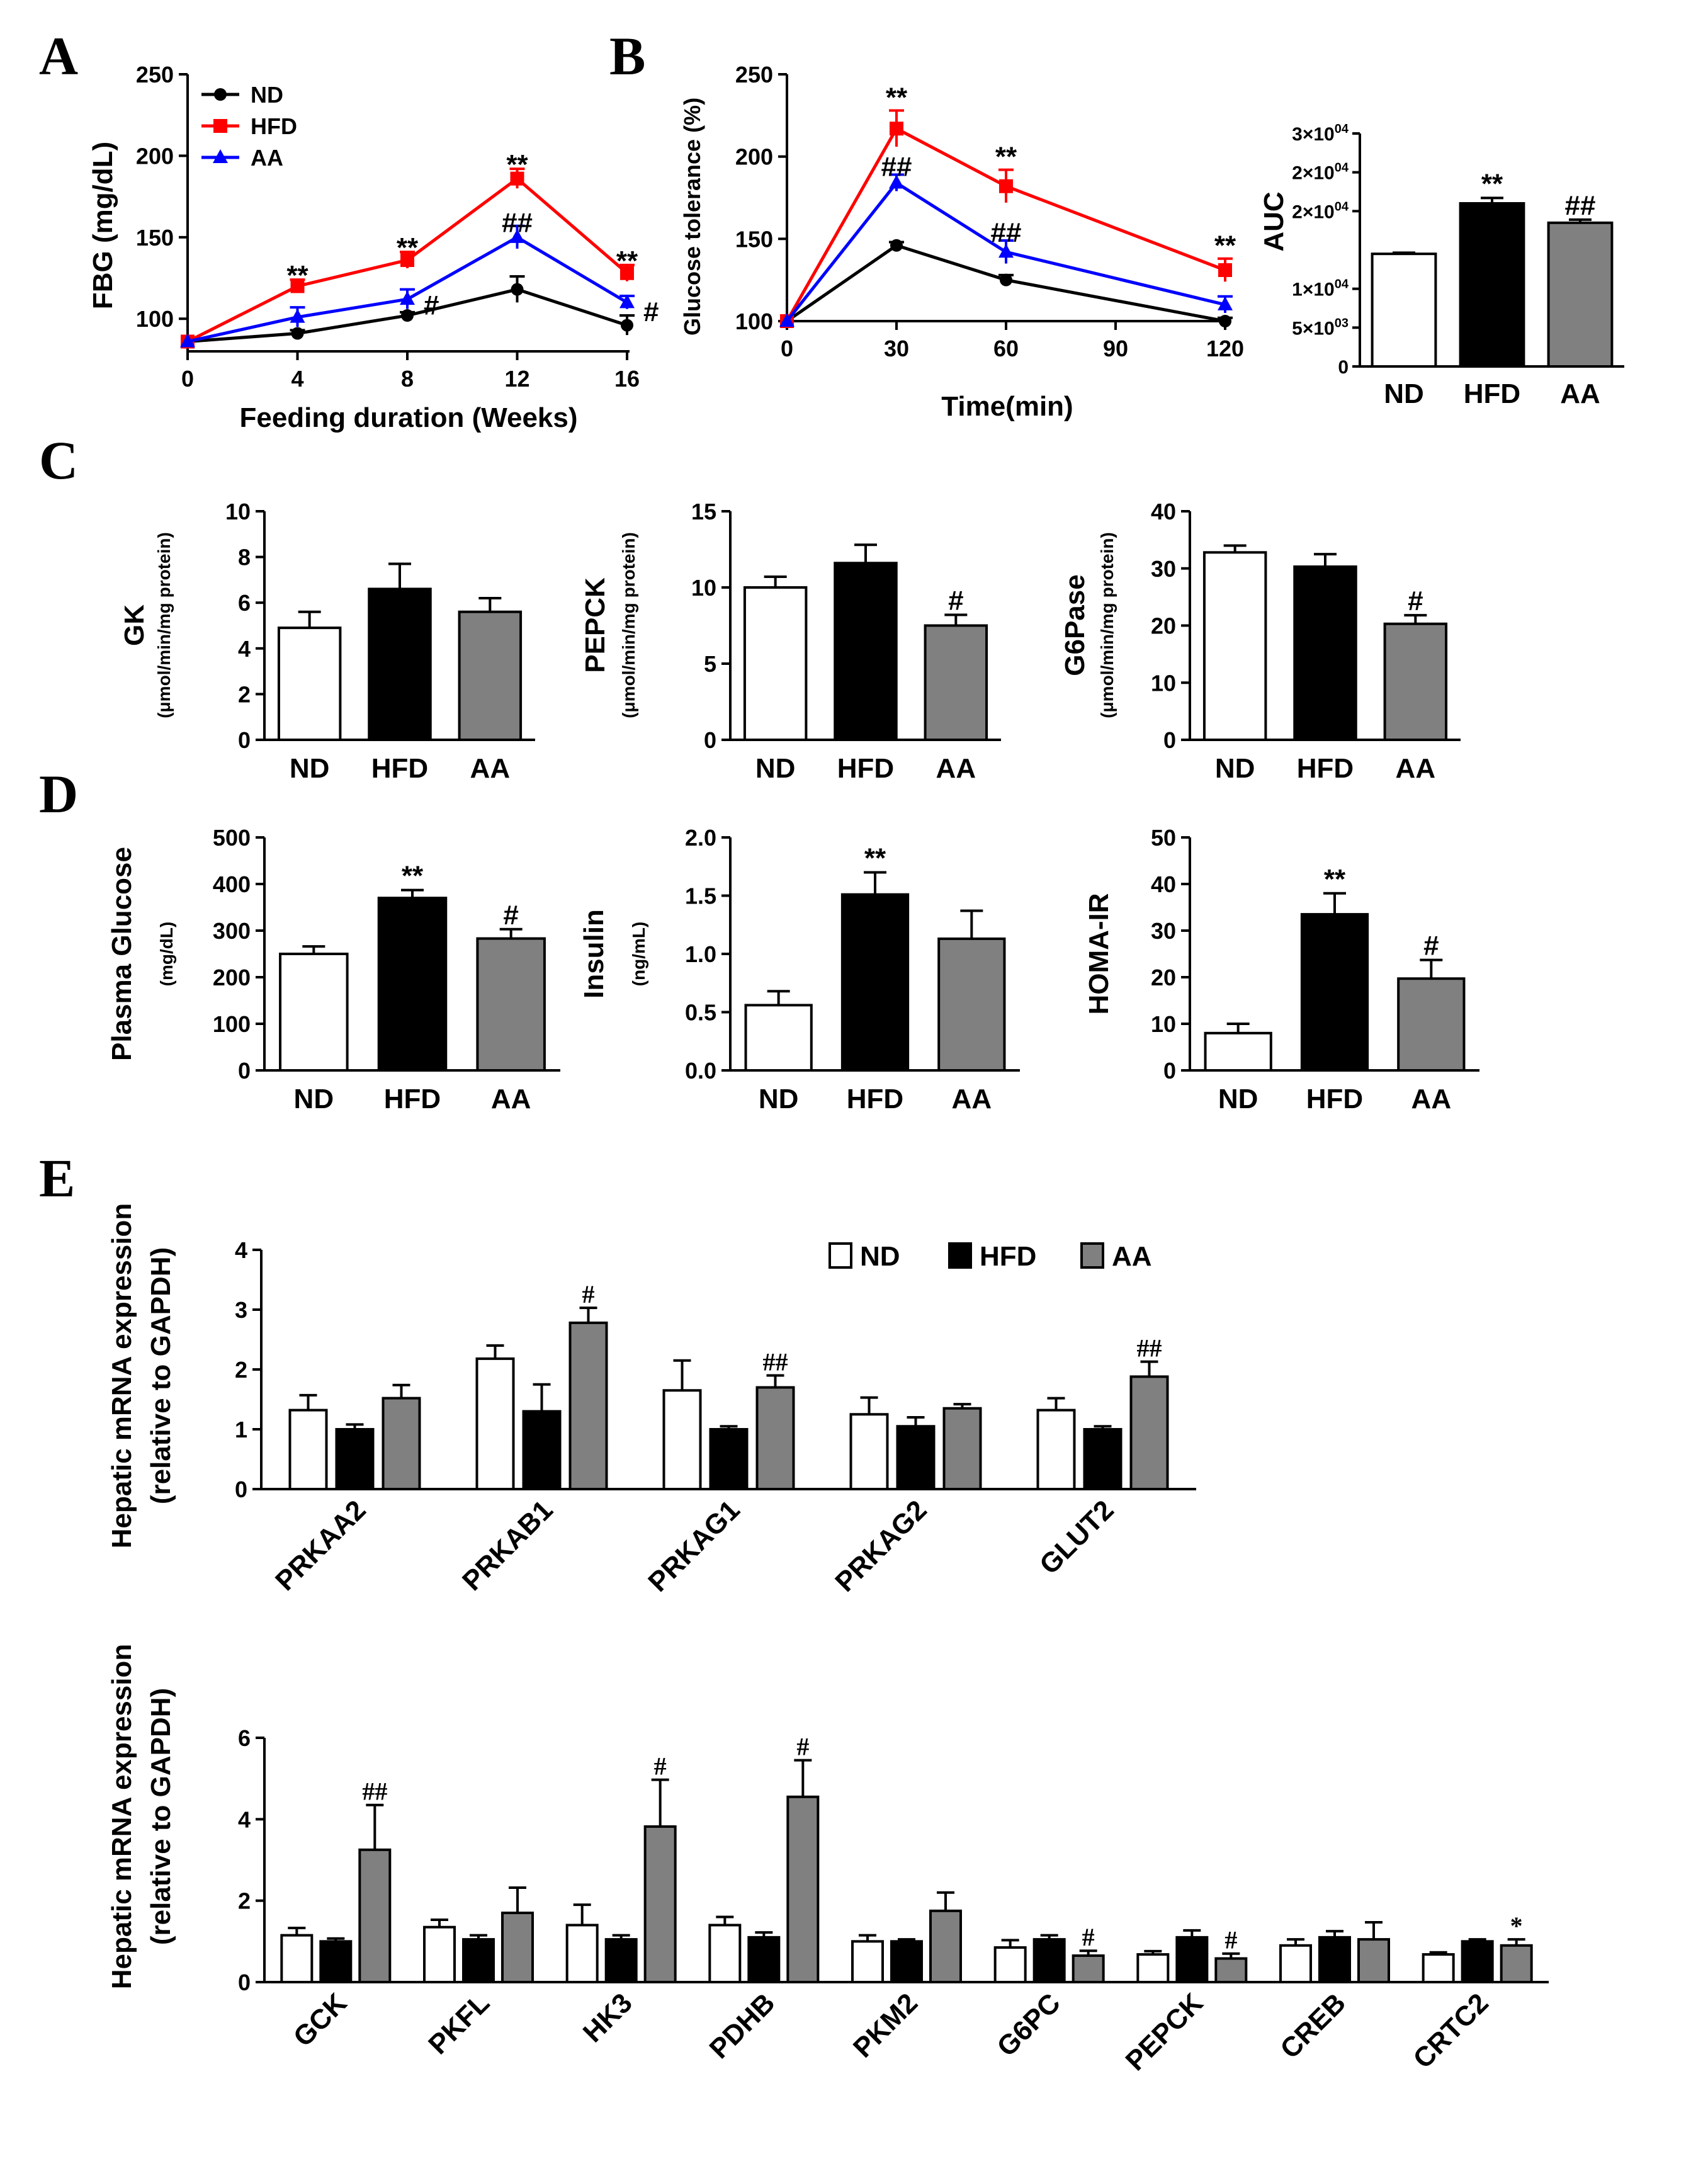 This screenshot has height=2171, width=1708. Describe the element at coordinates (1334, 1960) in the screenshot. I see `bar-creb-hfd` at that location.